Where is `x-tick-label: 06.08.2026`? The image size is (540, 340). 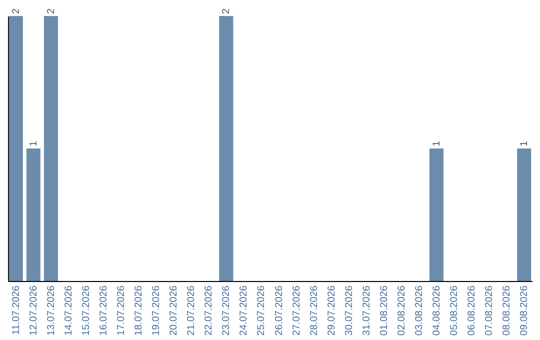
x-tick-label: 06.08.2026 is located at coordinates (472, 310).